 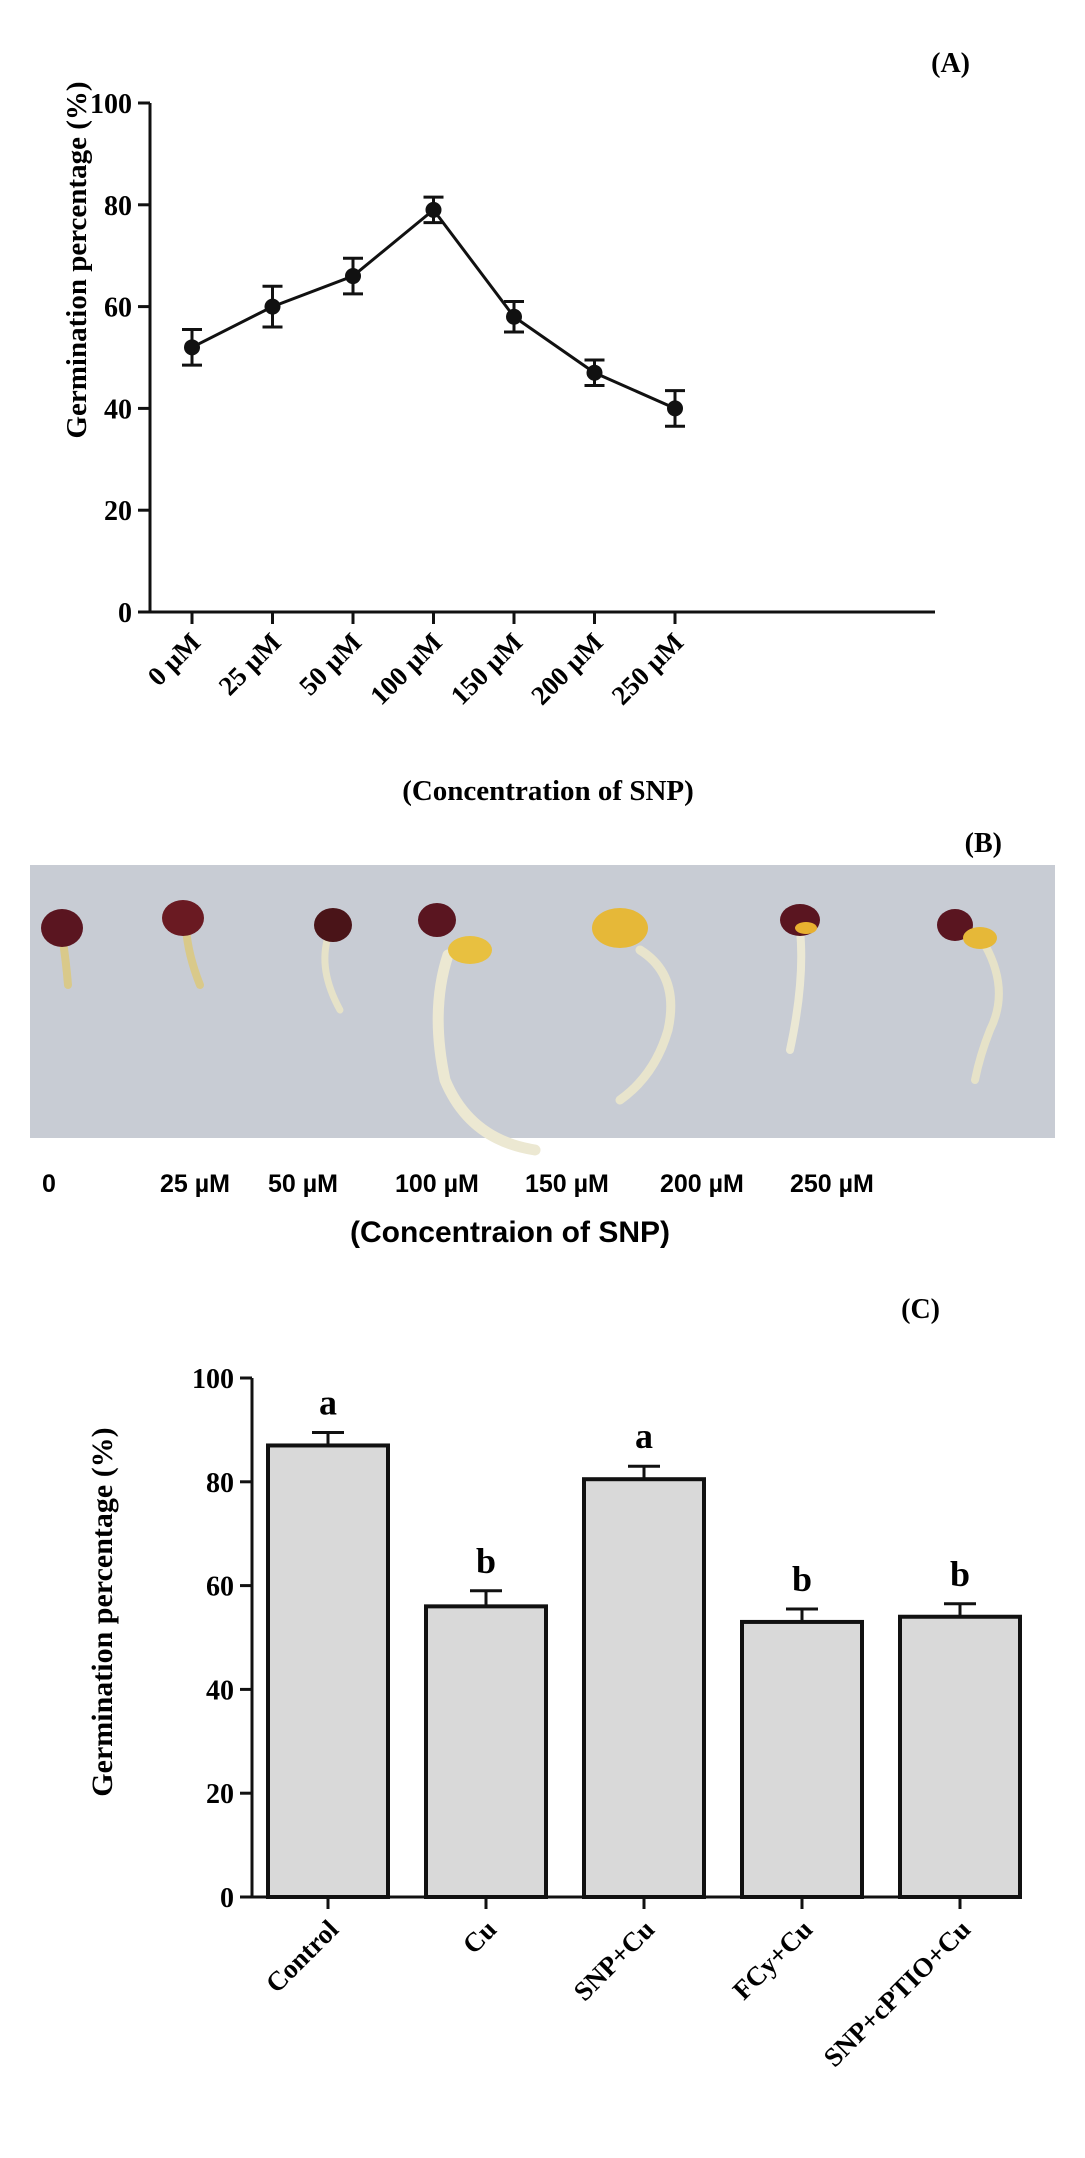 I want to click on c-y-tick-label: 0, so click(x=227, y=1898).